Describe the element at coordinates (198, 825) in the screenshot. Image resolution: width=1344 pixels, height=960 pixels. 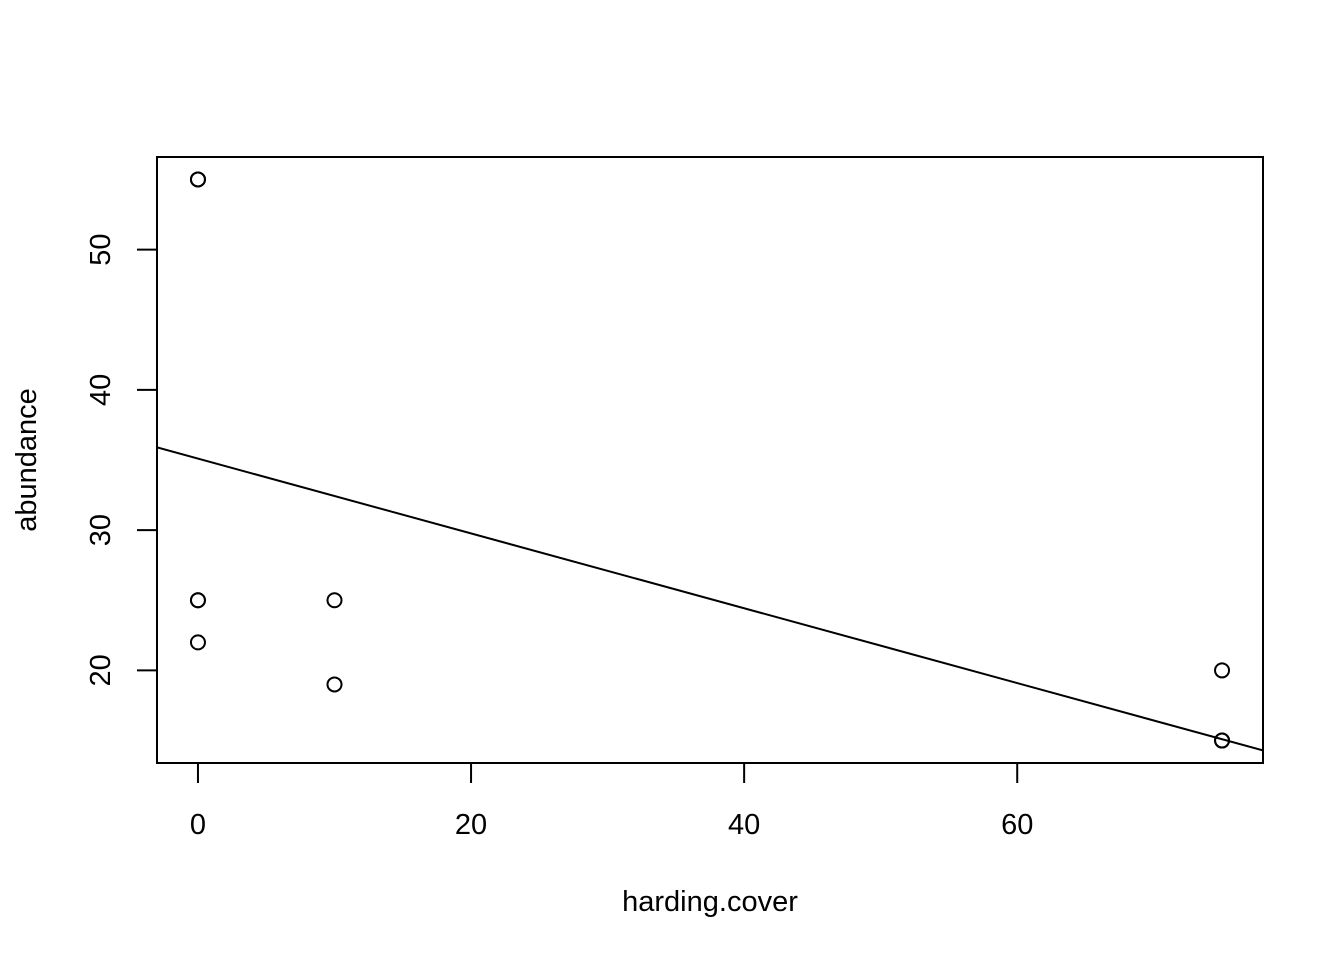
I see `x-tick-label: 0` at that location.